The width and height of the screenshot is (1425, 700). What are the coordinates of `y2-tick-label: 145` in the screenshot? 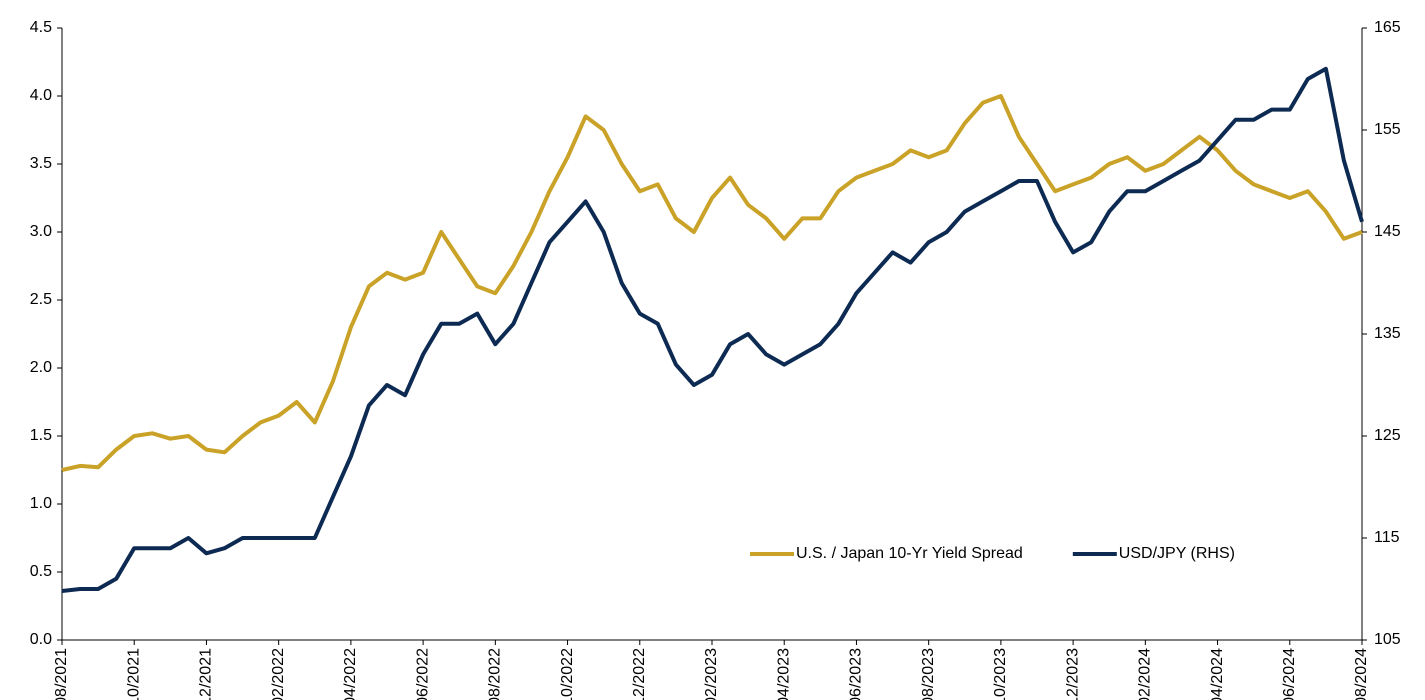 It's located at (1387, 231).